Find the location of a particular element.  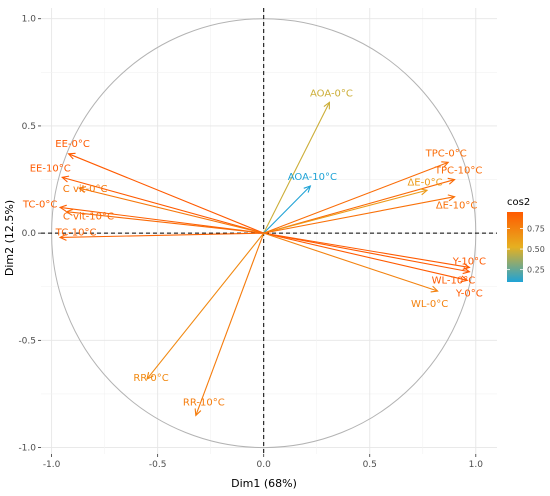

arrowhead-ee-0-c is located at coordinates (71, 156).